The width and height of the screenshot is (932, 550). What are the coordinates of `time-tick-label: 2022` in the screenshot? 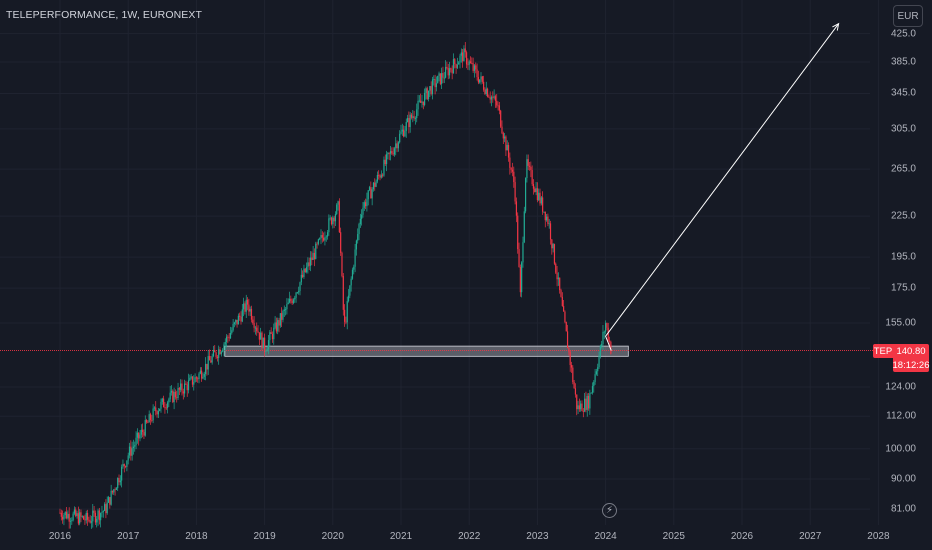 It's located at (469, 536).